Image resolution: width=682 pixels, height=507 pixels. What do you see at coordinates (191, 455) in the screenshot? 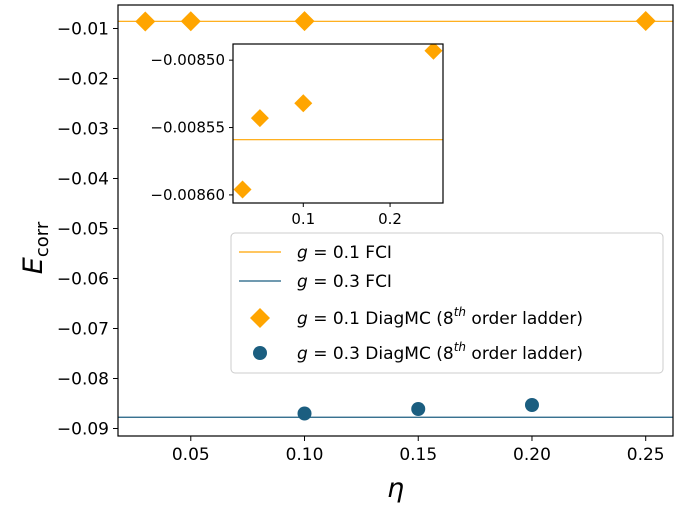
I see `x-tick-label: 0.05` at bounding box center [191, 455].